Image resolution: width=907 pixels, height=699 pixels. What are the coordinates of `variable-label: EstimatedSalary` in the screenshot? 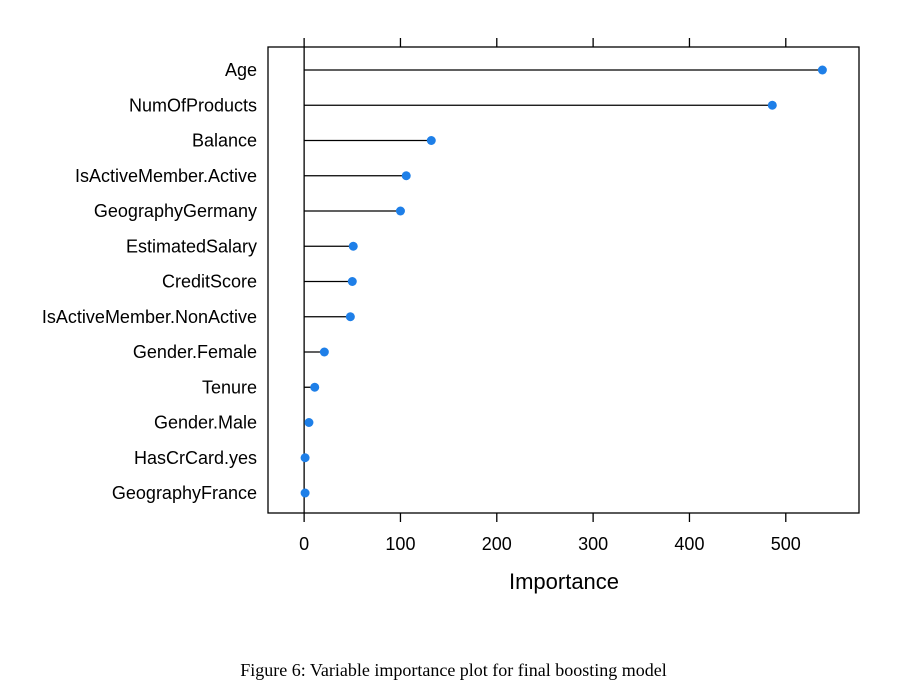 It's located at (191, 246).